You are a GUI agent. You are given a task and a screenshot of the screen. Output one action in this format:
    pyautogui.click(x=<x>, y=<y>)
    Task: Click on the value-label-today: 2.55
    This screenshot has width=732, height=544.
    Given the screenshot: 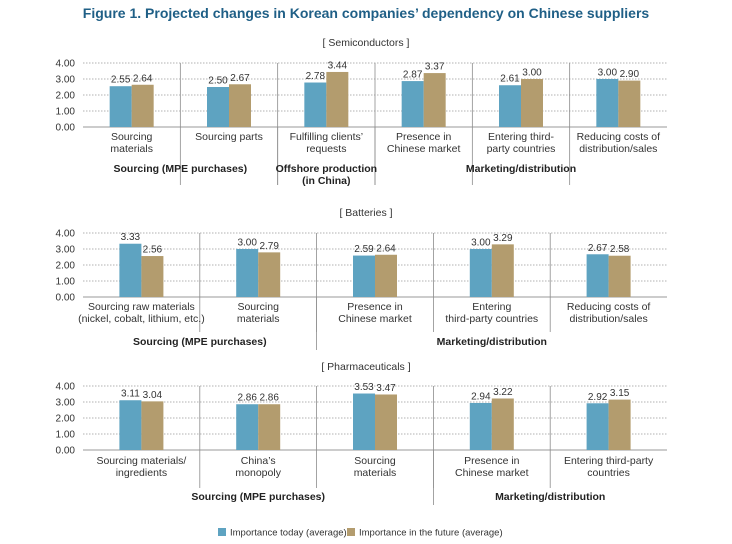 What is the action you would take?
    pyautogui.click(x=121, y=80)
    